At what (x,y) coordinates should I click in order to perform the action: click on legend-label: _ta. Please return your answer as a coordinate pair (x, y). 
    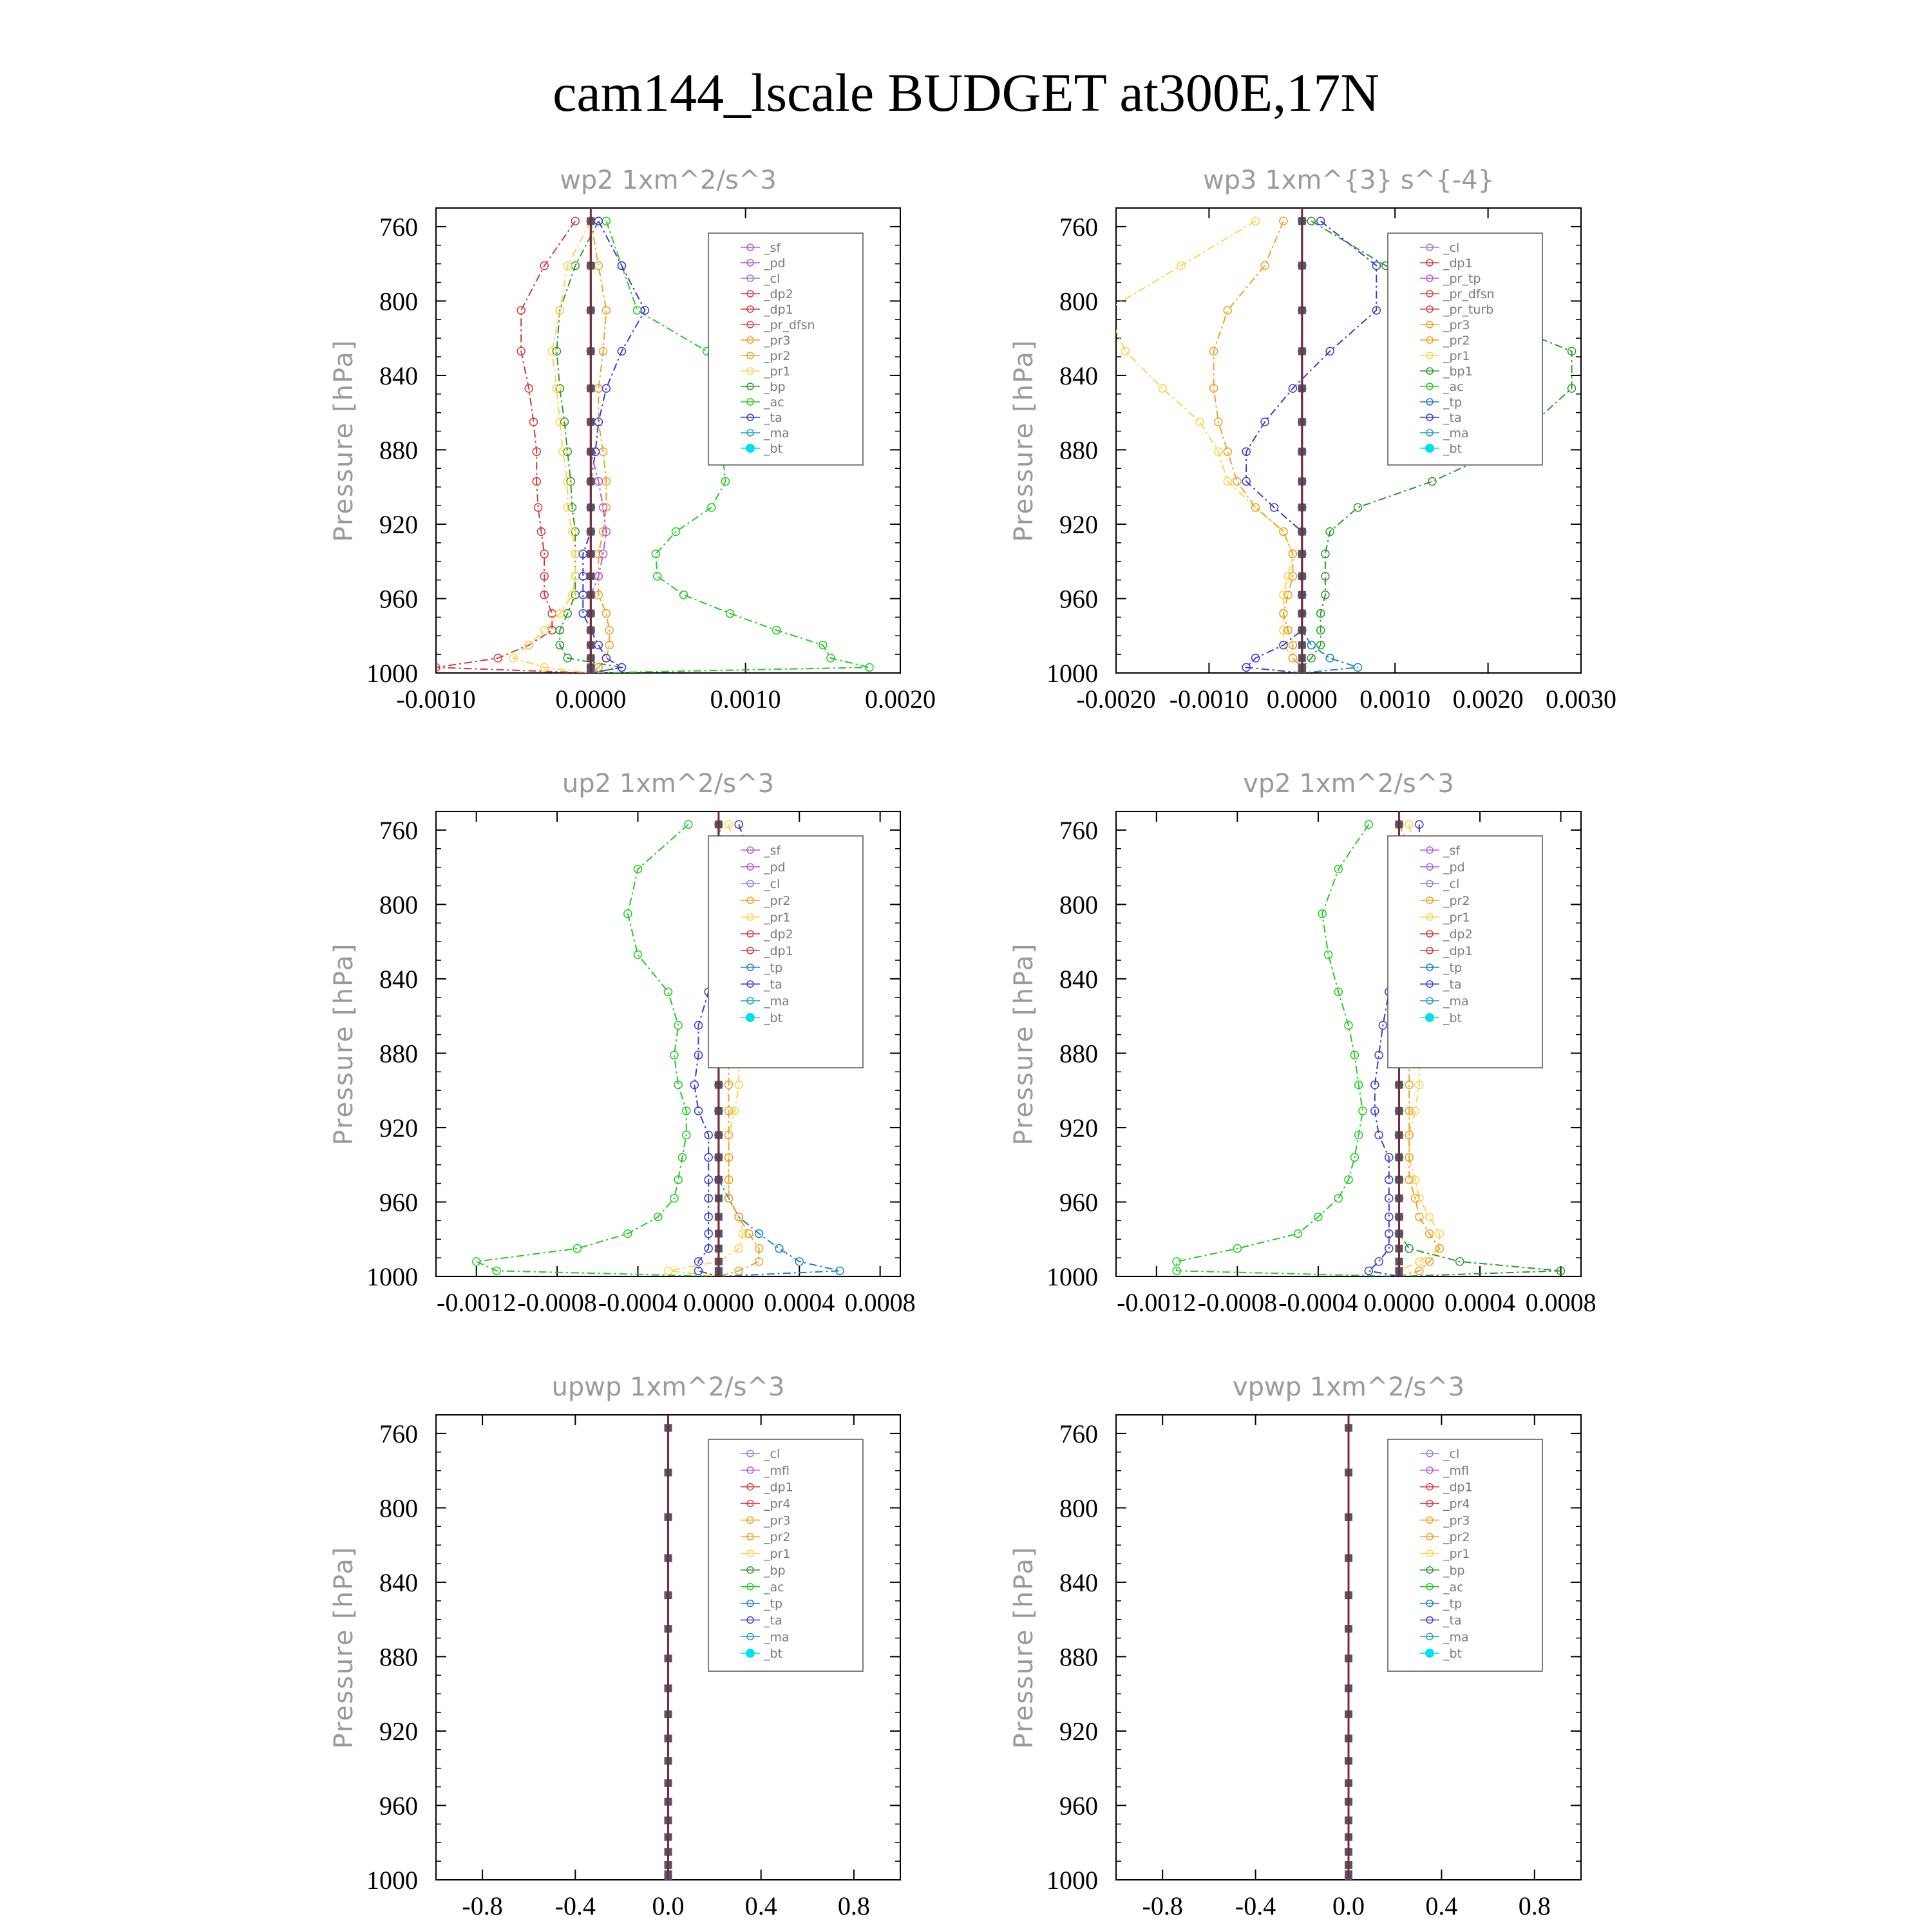
    Looking at the image, I should click on (773, 985).